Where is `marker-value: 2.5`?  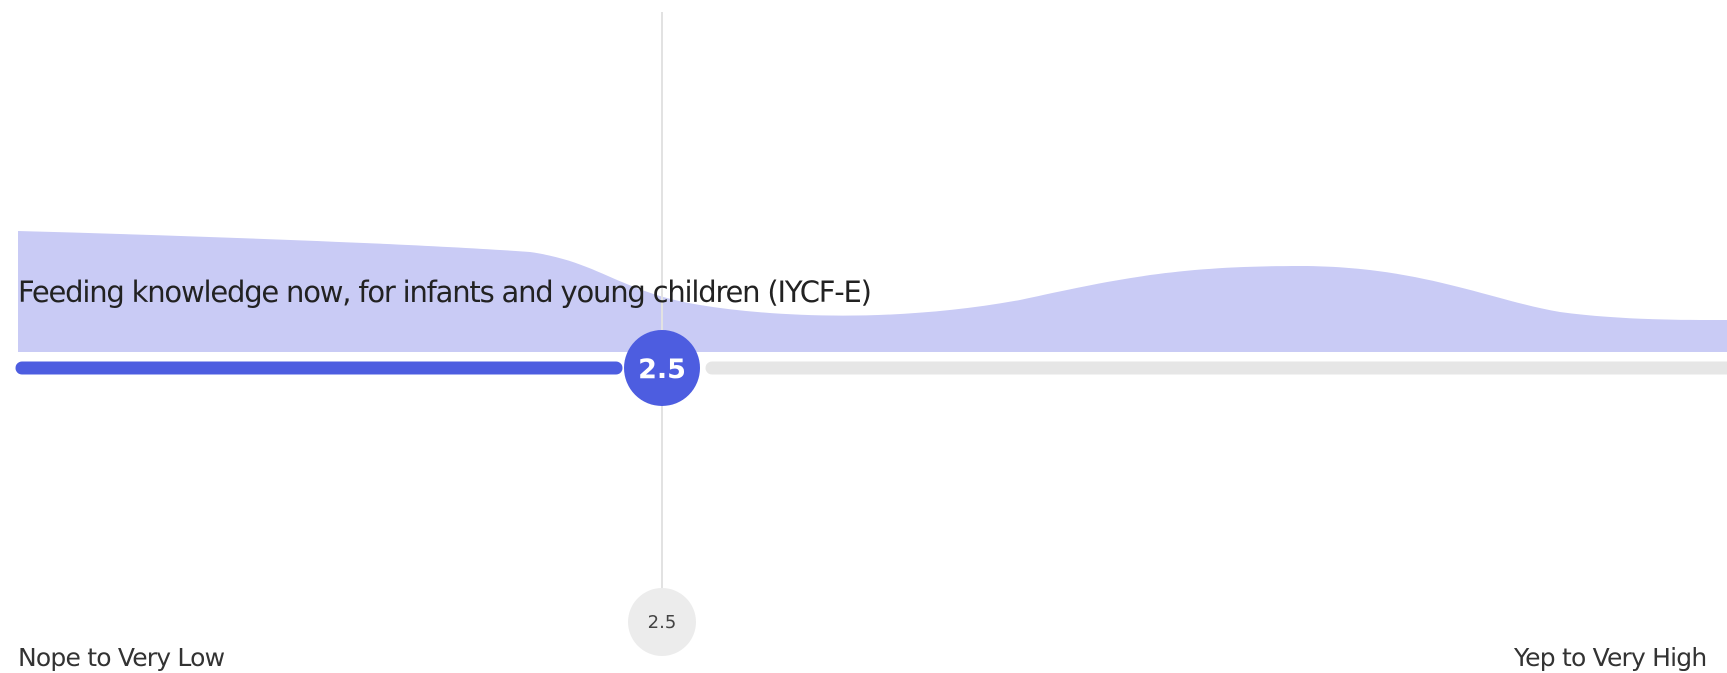
marker-value: 2.5 is located at coordinates (662, 622).